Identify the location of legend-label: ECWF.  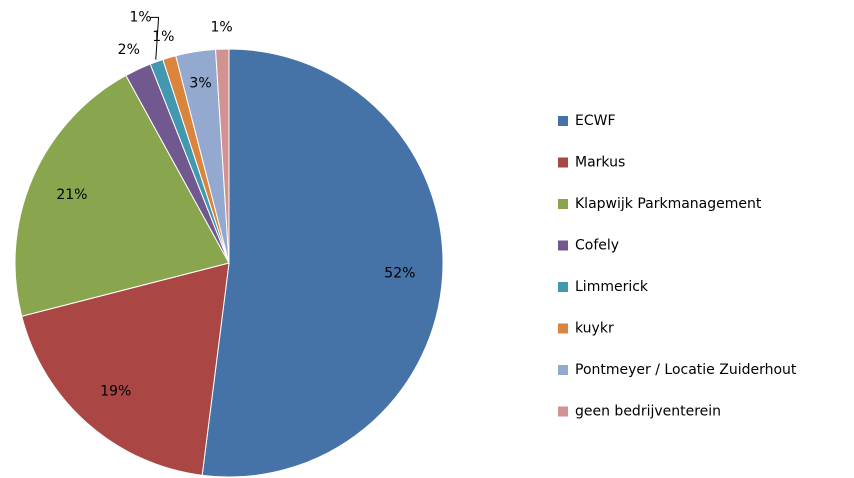
(595, 121).